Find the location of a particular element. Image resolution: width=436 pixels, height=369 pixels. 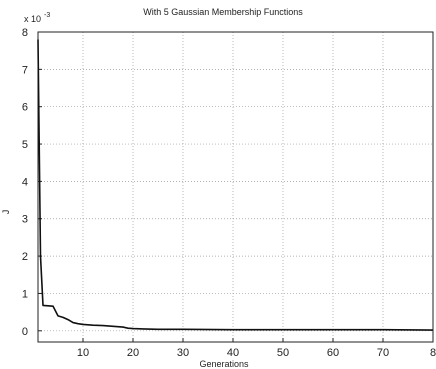

y-multiplier: x 10 -3 is located at coordinates (37, 18).